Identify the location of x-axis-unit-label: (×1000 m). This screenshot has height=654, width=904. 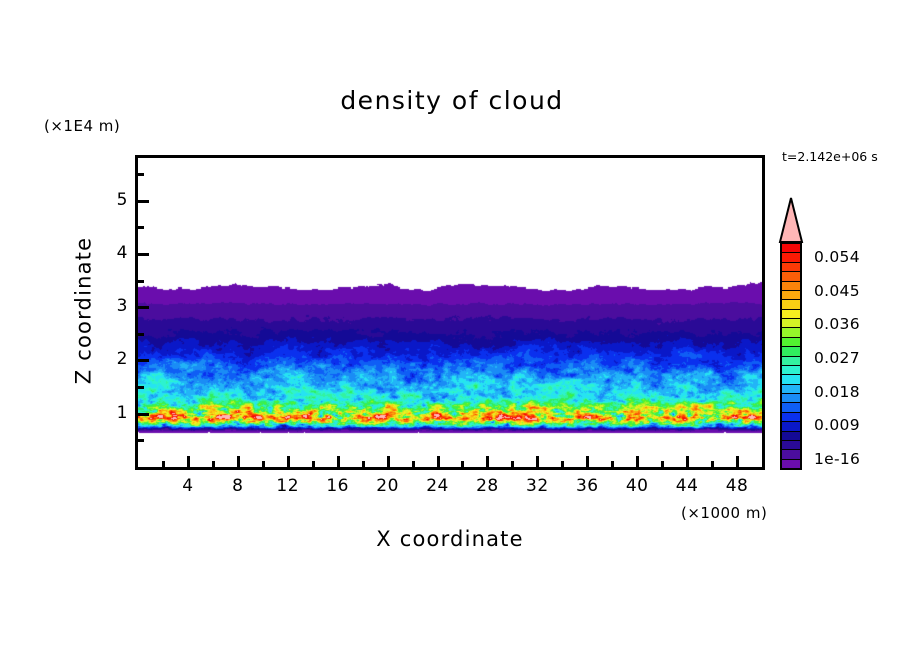
(724, 513).